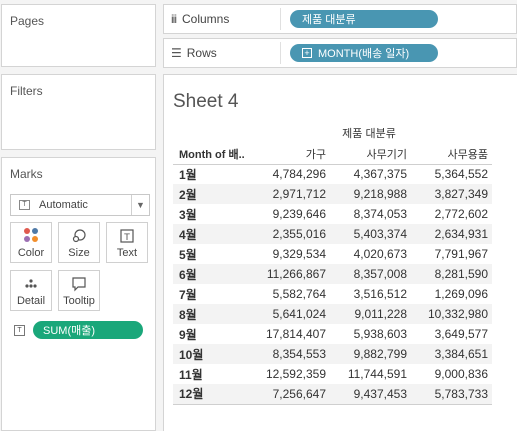  I want to click on table-cell: 4,784,296, so click(299, 174).